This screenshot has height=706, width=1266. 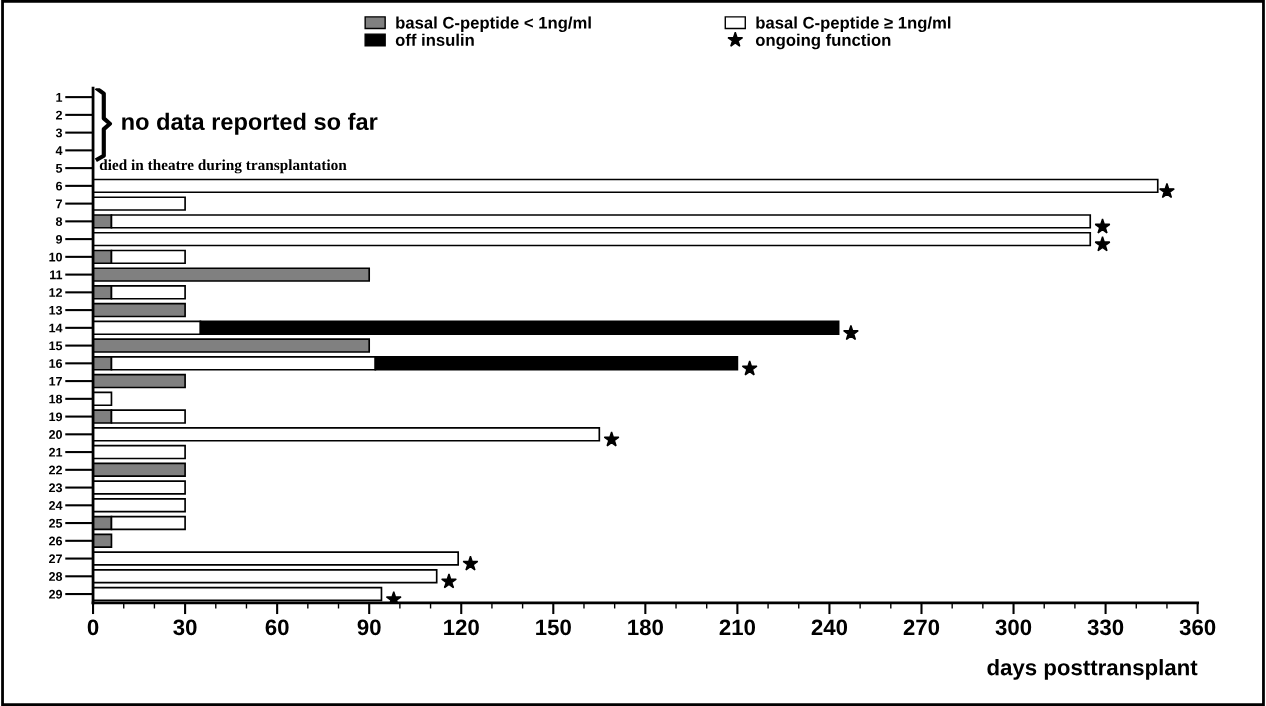 What do you see at coordinates (59, 150) in the screenshot?
I see `y-tick-label: 4` at bounding box center [59, 150].